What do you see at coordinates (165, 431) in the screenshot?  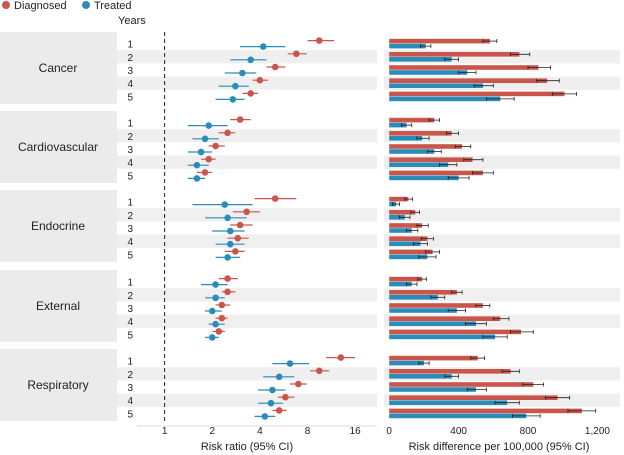 I see `risk-ratio-tick-label: 1` at bounding box center [165, 431].